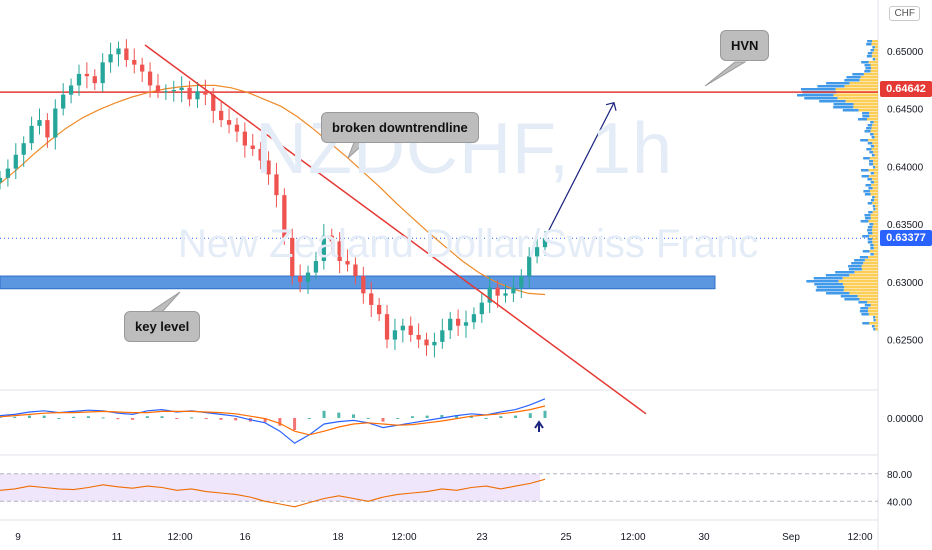 The width and height of the screenshot is (932, 550). I want to click on time-tick-label: 25, so click(566, 537).